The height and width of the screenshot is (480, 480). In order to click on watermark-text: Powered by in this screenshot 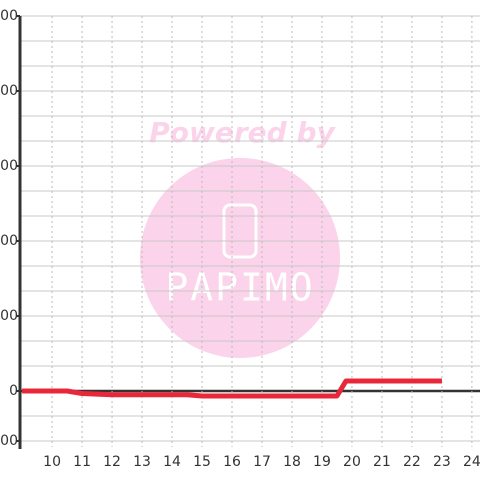, I will do `click(242, 132)`.